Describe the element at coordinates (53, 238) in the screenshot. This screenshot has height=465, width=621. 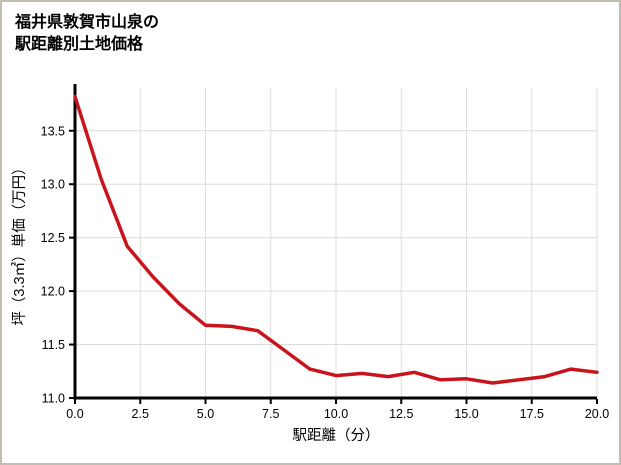
I see `y-tick-label: 12.5` at that location.